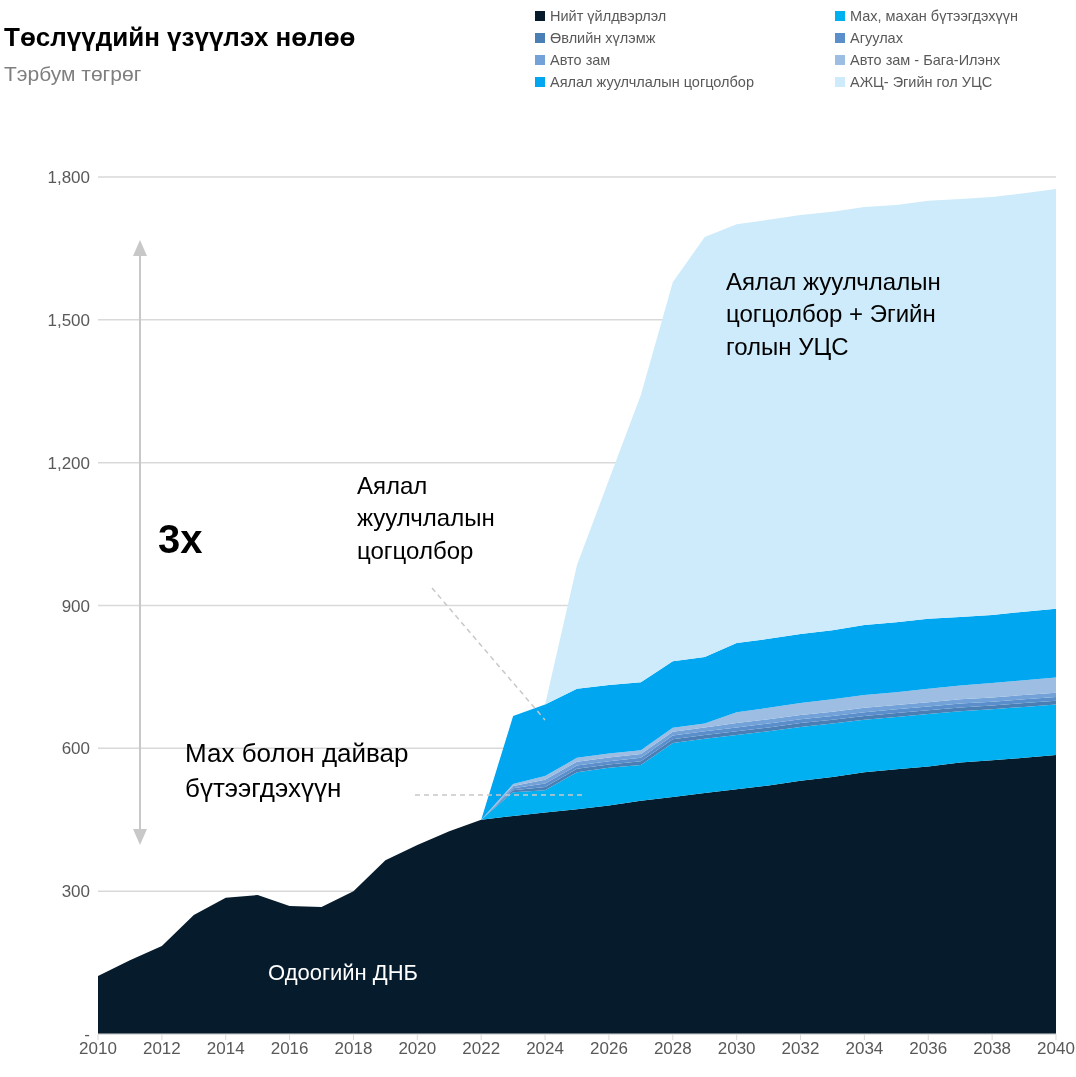  Describe the element at coordinates (289, 1049) in the screenshot. I see `x-tick-label: 2016` at that location.